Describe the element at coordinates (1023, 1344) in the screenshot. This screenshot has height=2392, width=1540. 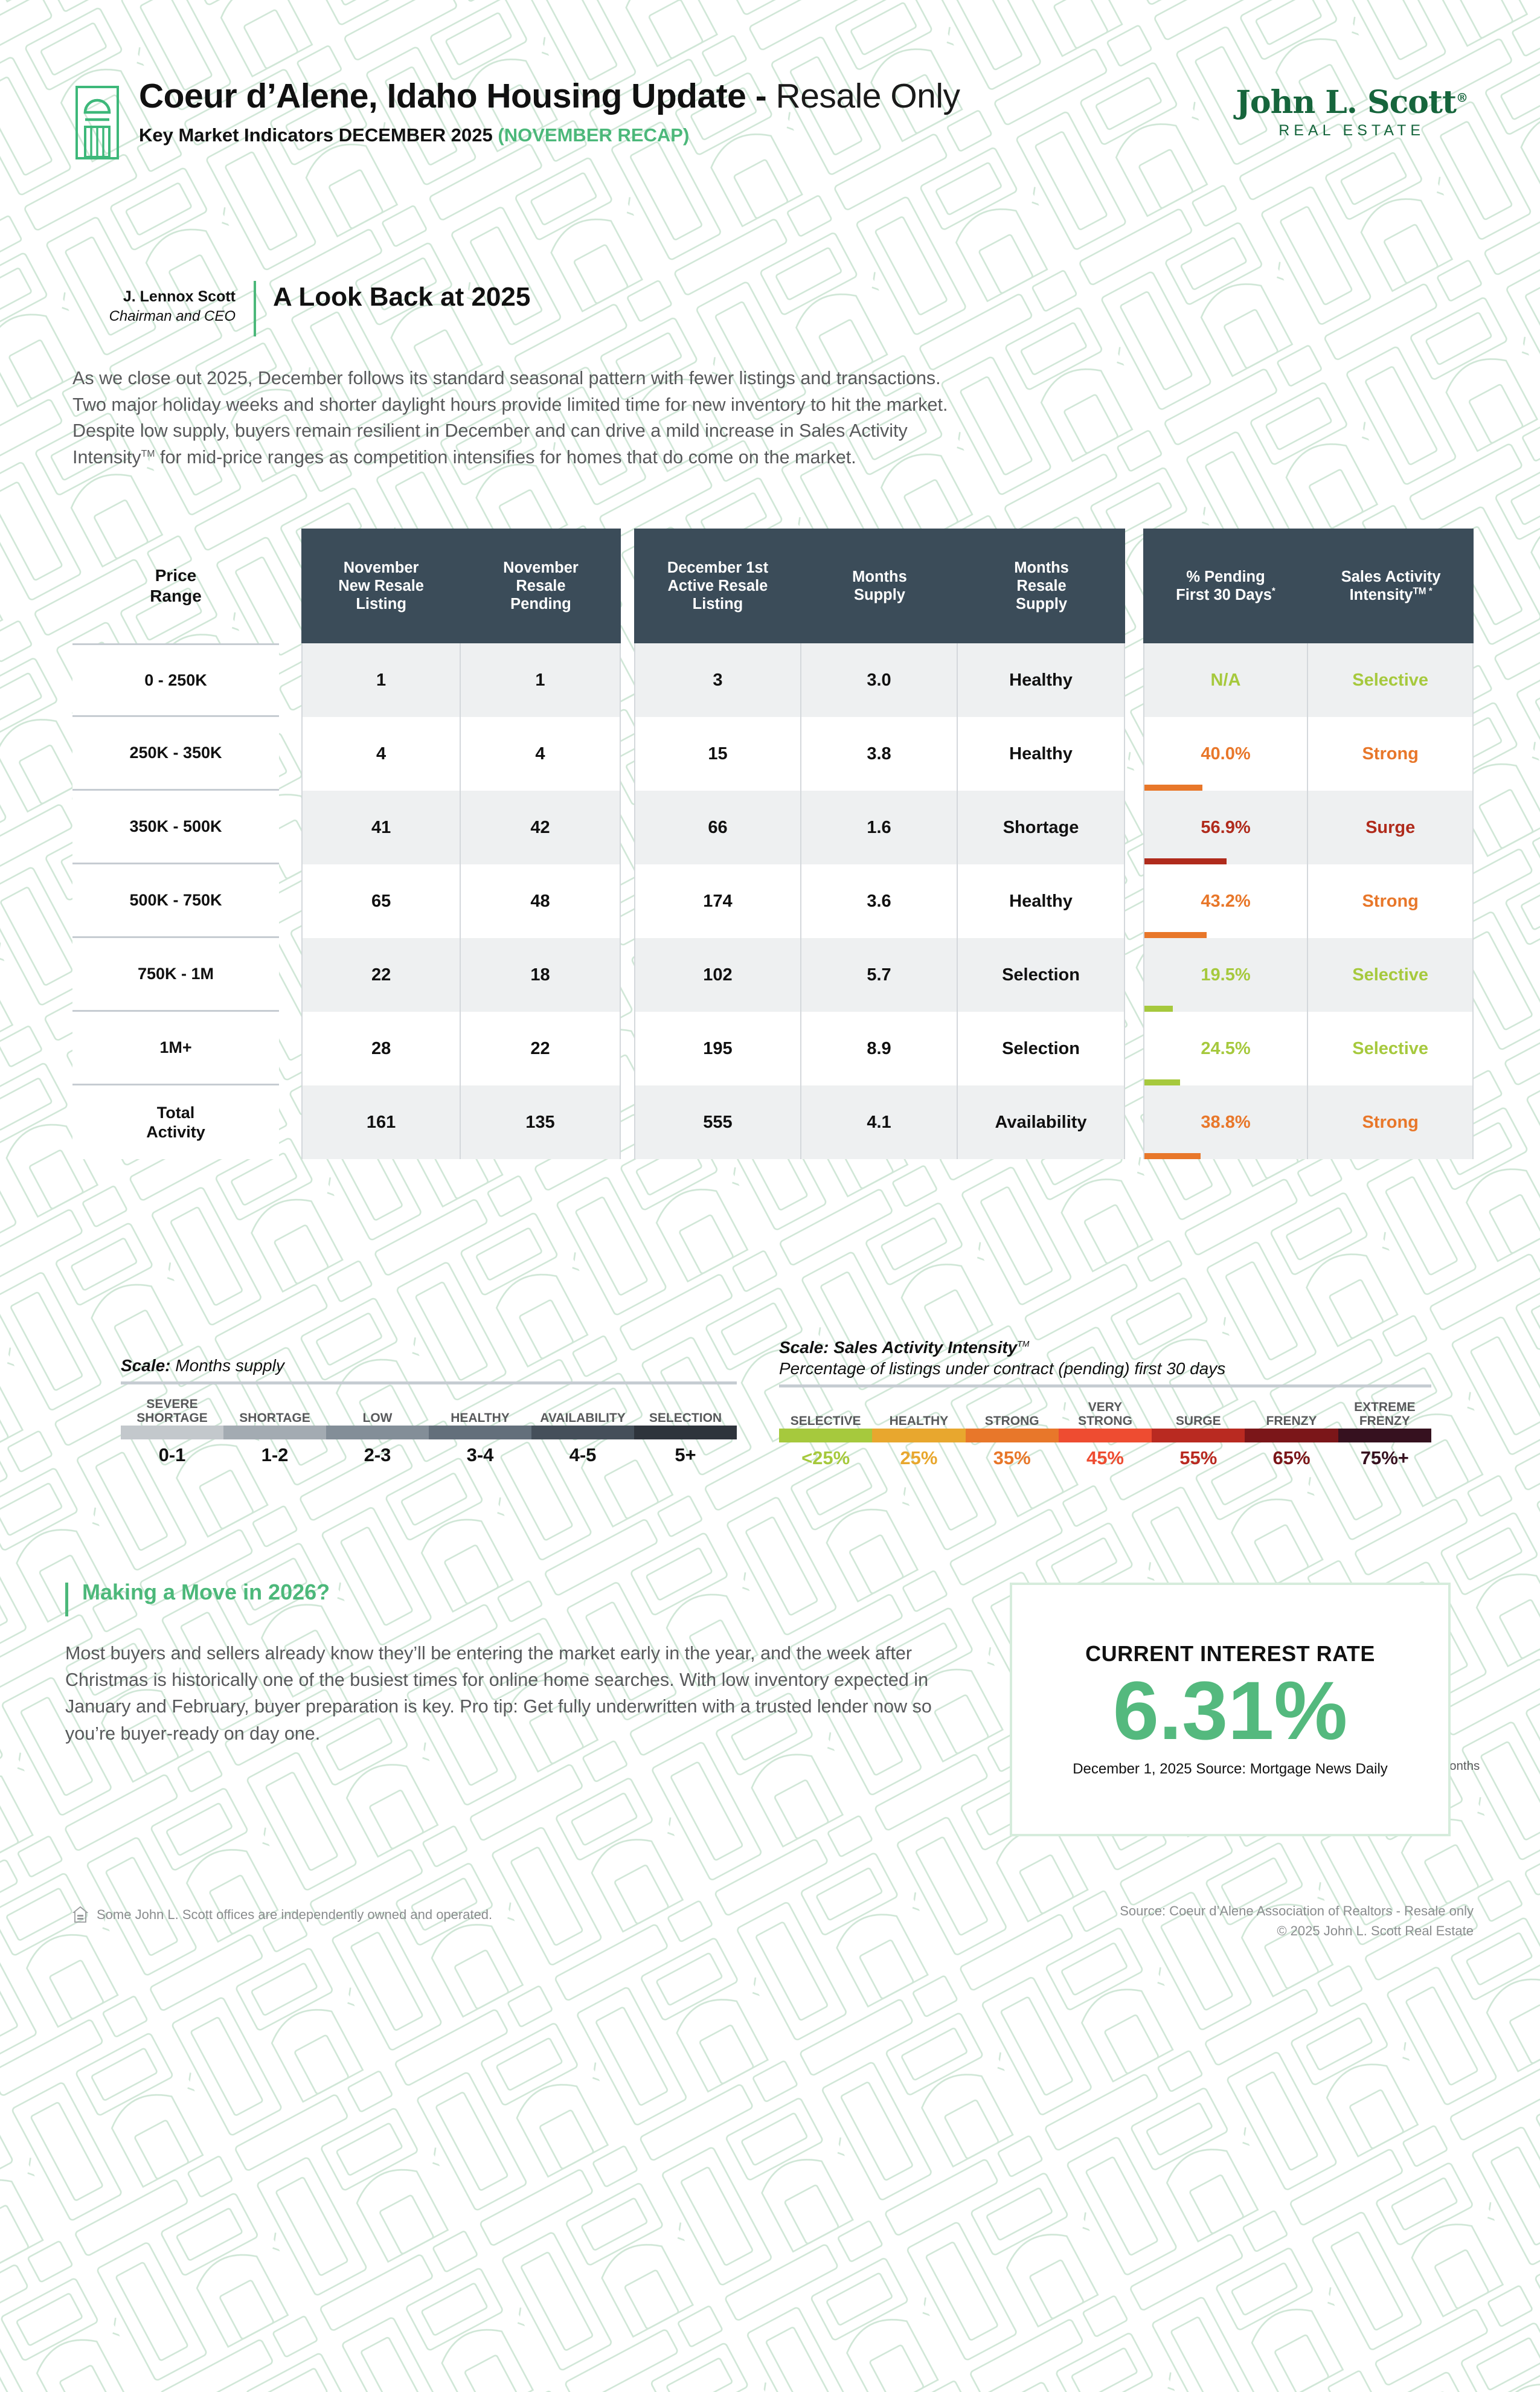
I see `trademark-symbol-scale: TM` at that location.